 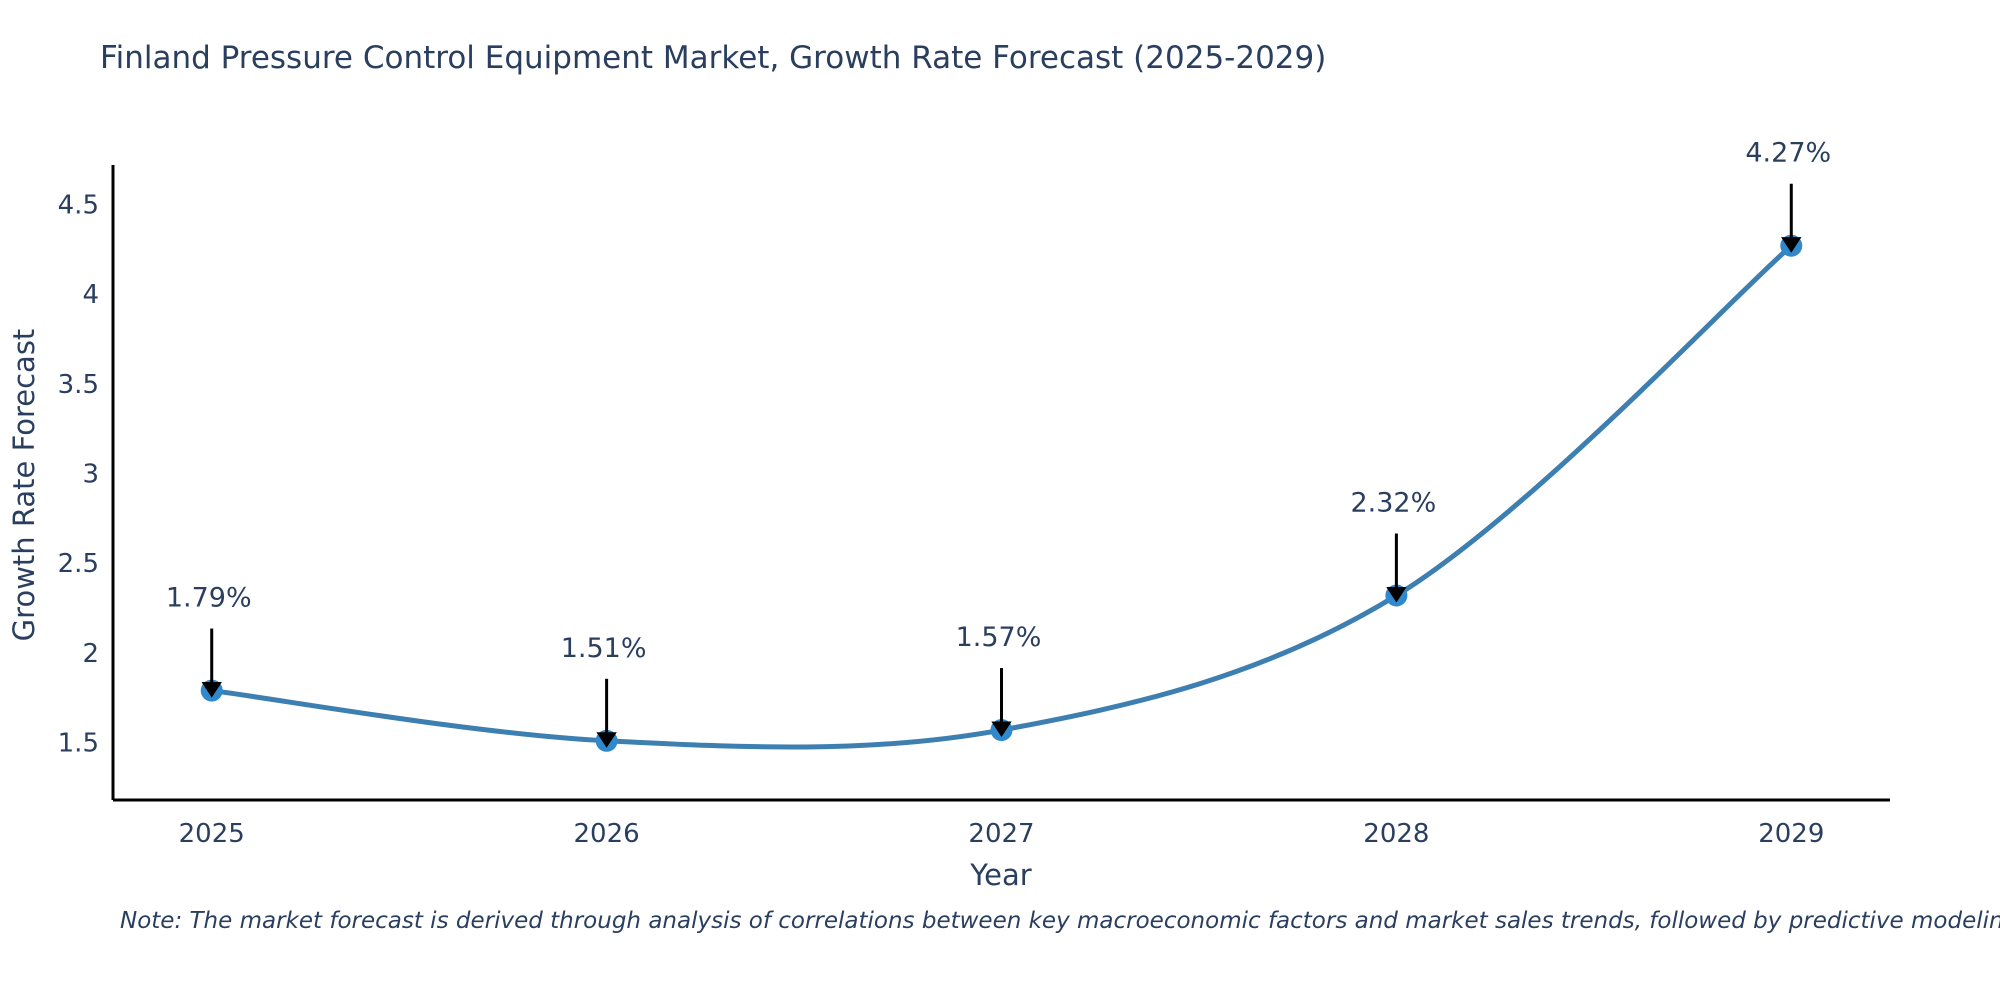 What do you see at coordinates (1396, 834) in the screenshot?
I see `x-tick-label: 2028` at bounding box center [1396, 834].